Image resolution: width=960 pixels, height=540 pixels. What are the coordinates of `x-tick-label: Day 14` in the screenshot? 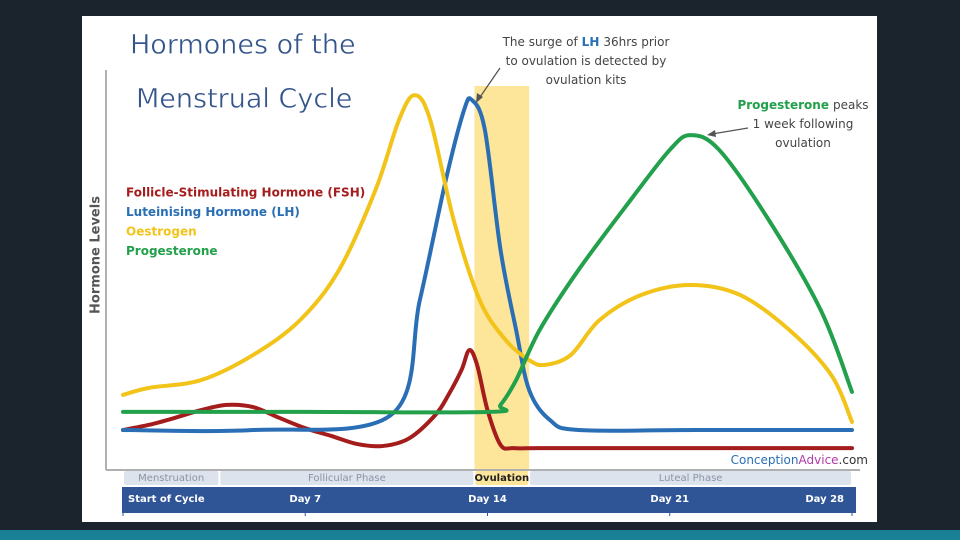 It's located at (487, 499).